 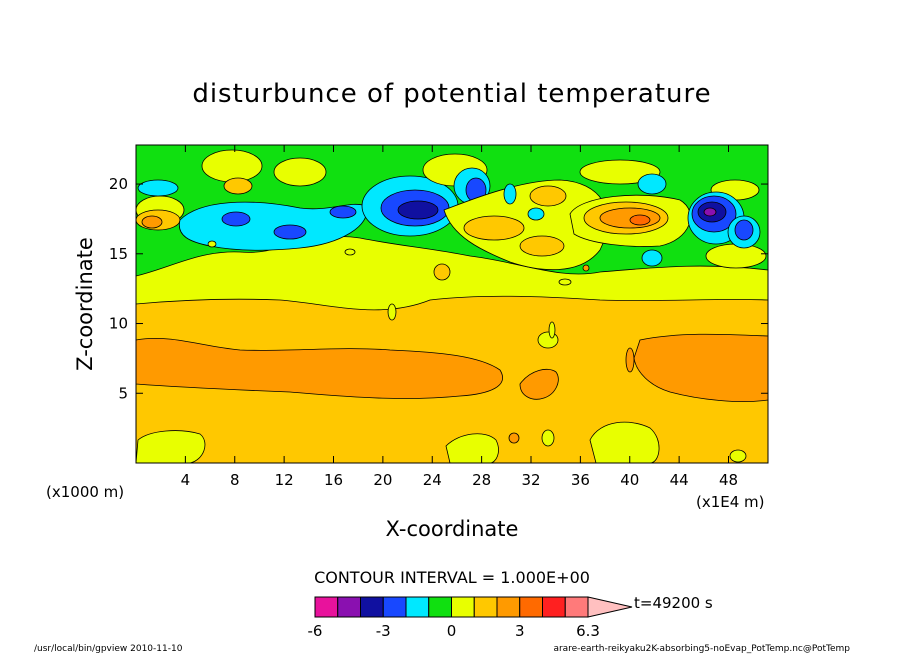 I want to click on time-label: t=49200 s, so click(x=673, y=603).